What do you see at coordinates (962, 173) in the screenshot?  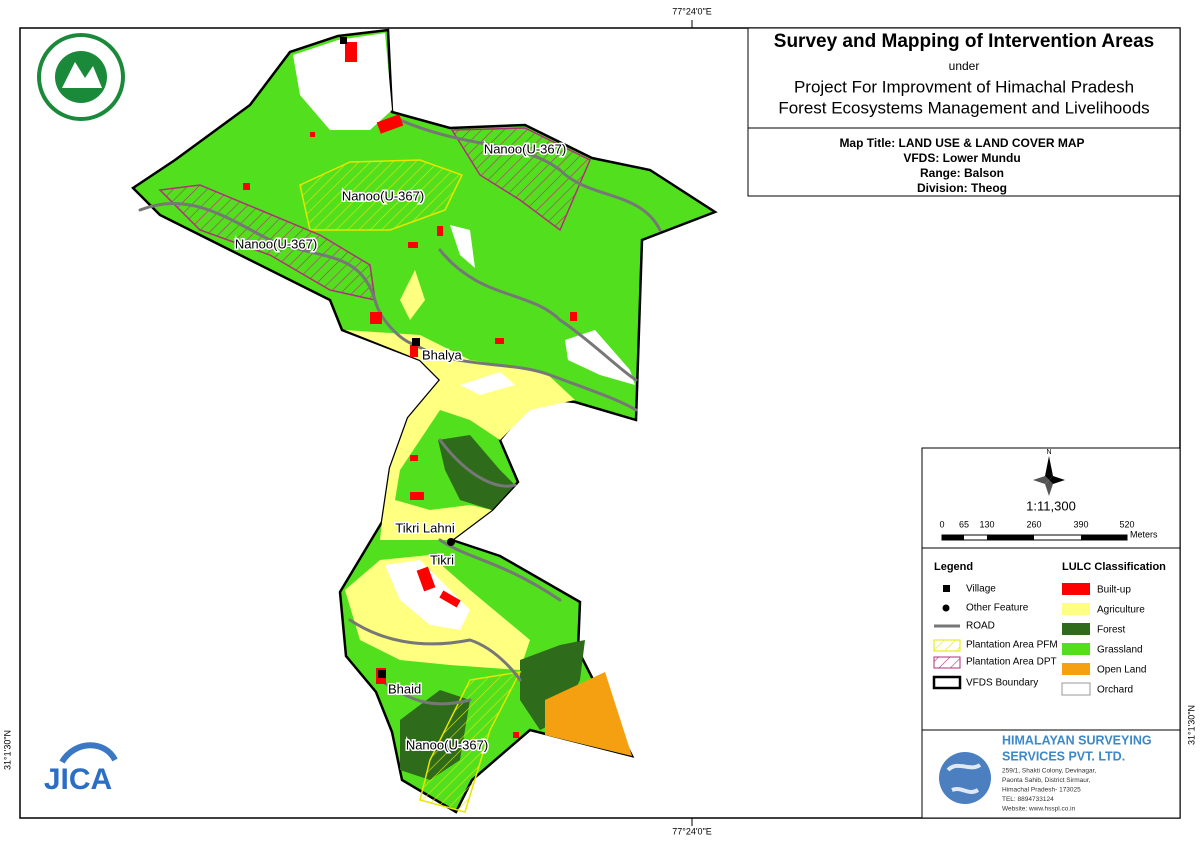 I see `label: Range: Balson` at bounding box center [962, 173].